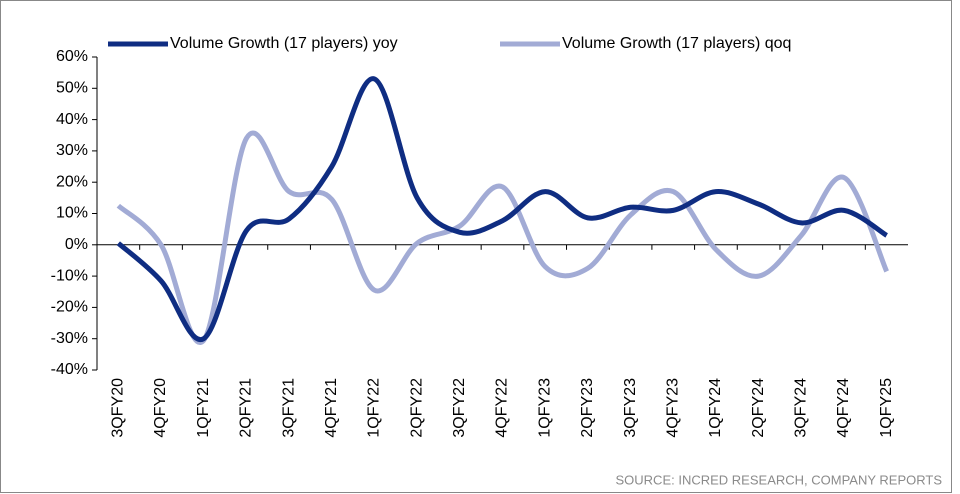 Image resolution: width=960 pixels, height=494 pixels. What do you see at coordinates (288, 408) in the screenshot?
I see `x-tick-label: 3QFY21` at bounding box center [288, 408].